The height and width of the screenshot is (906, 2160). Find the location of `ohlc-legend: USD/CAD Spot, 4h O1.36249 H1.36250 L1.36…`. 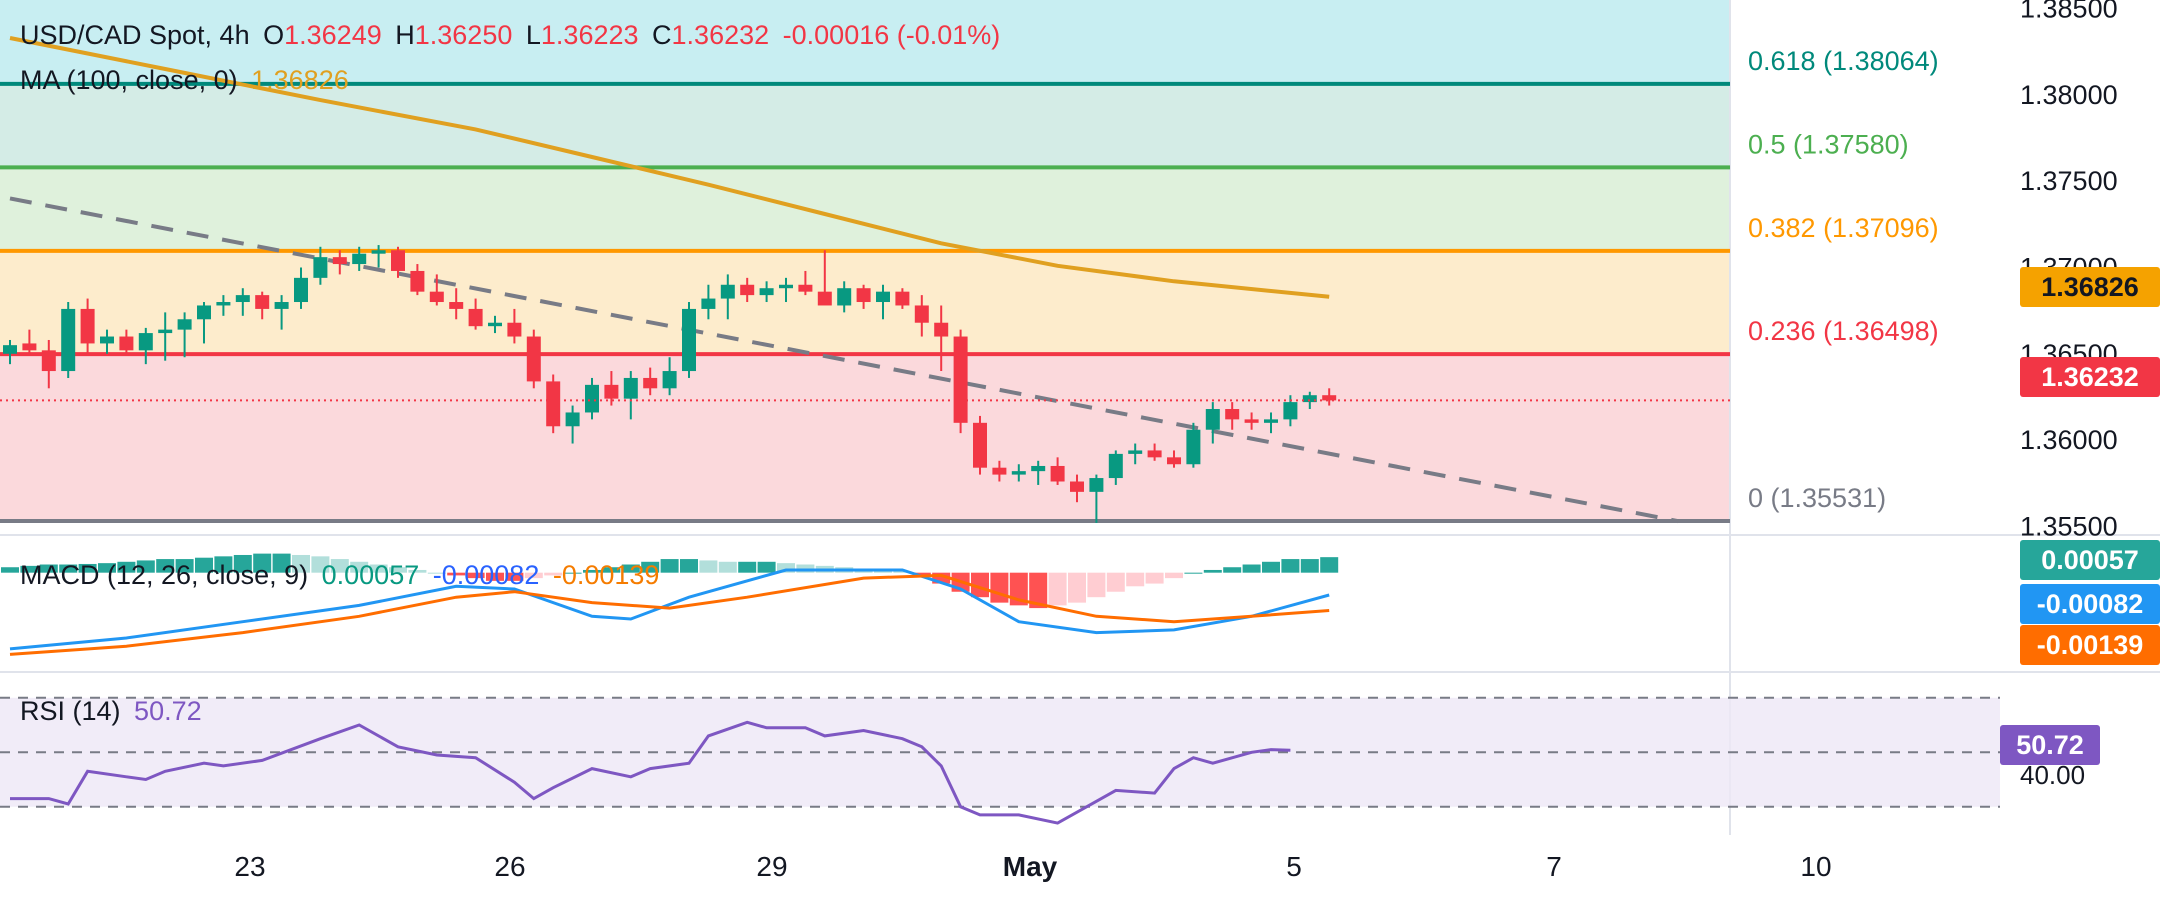

ohlc-legend: USD/CAD Spot, 4h O1.36249 H1.36250 L1.36… is located at coordinates (513, 35).